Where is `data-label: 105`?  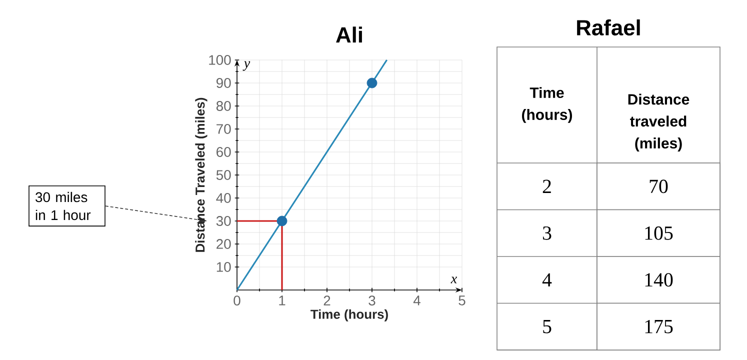 data-label: 105 is located at coordinates (659, 233).